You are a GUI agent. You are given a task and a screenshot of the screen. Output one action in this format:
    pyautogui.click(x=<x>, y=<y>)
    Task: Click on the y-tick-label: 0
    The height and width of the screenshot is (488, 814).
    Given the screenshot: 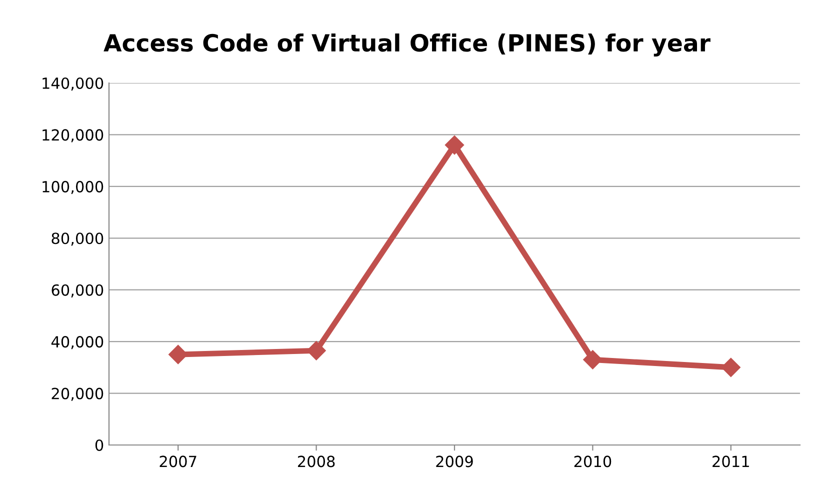 What is the action you would take?
    pyautogui.click(x=99, y=445)
    